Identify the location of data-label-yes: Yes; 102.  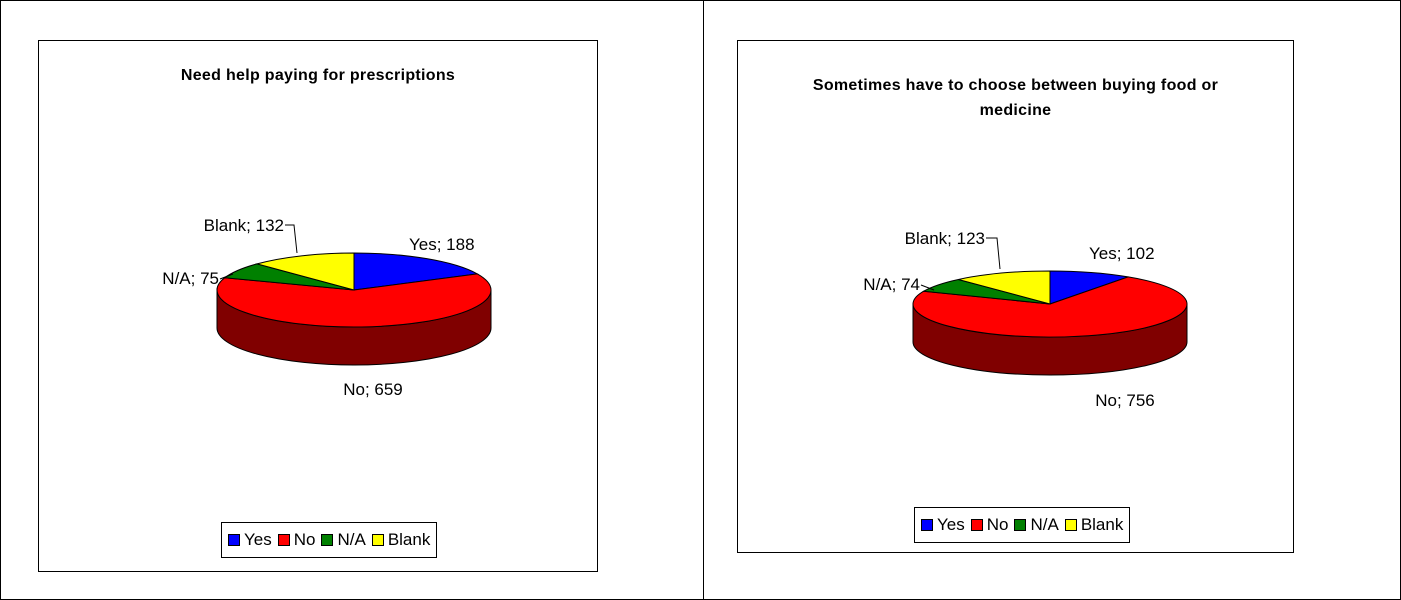
(1122, 253).